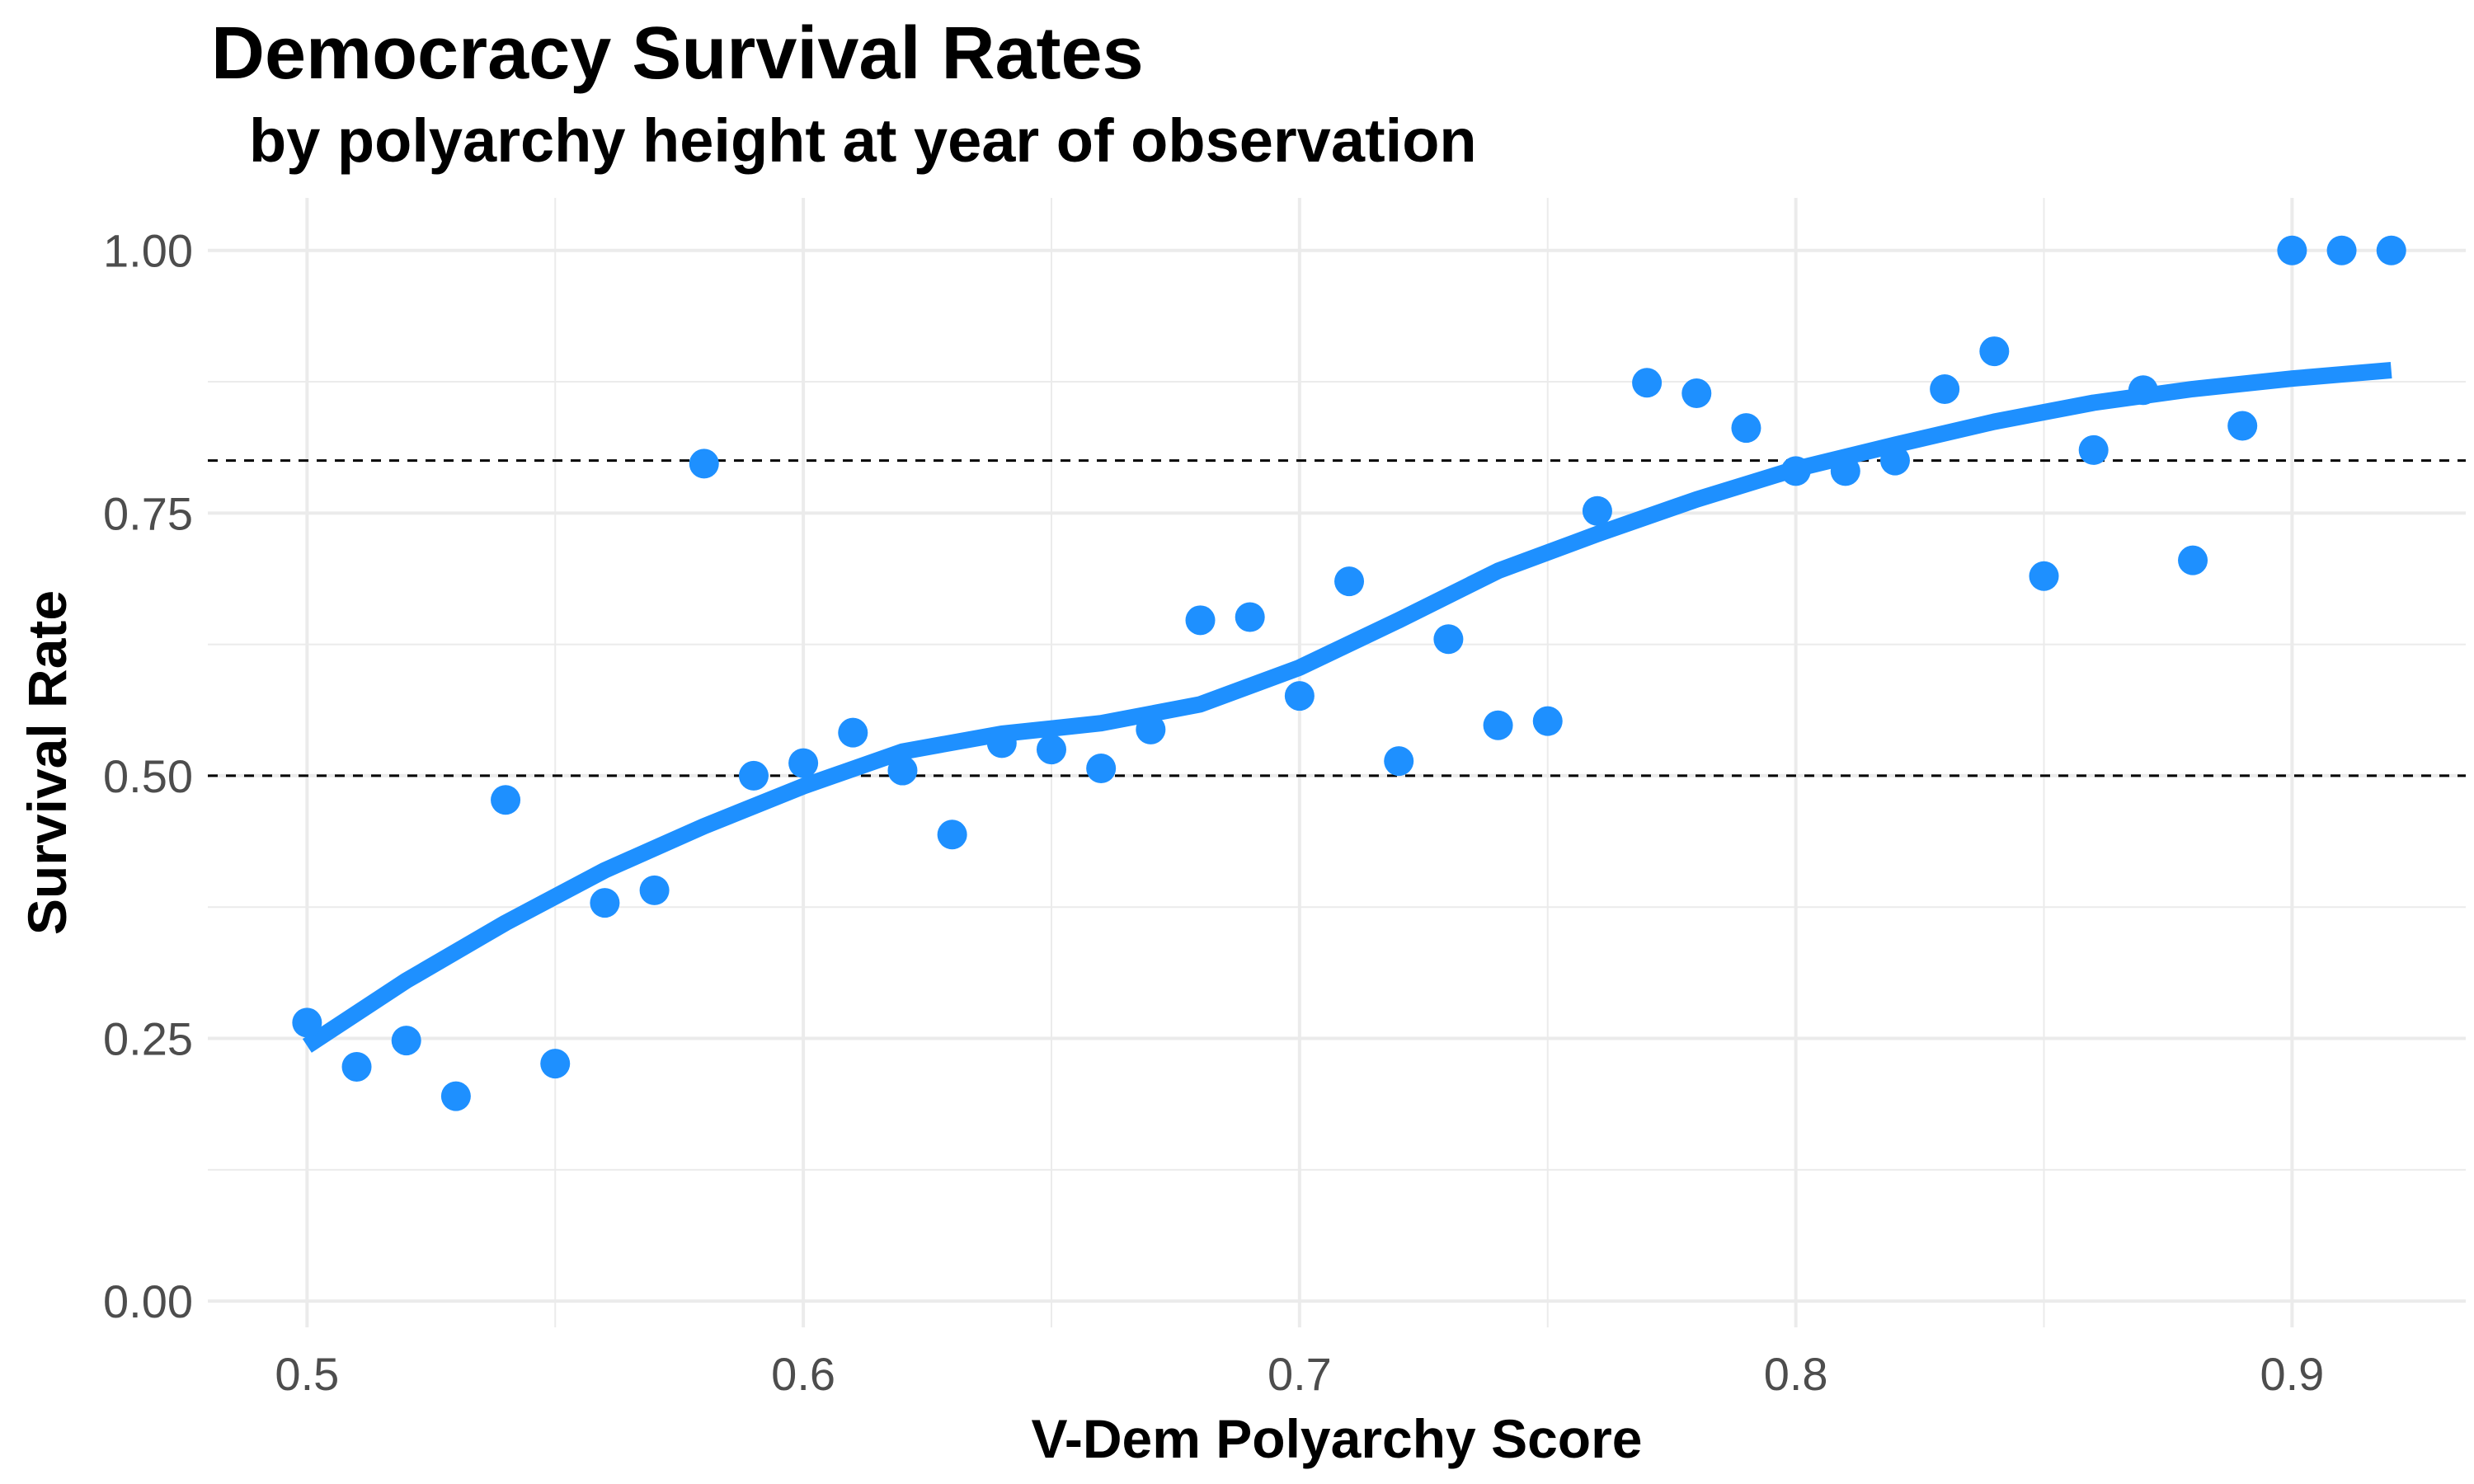 This screenshot has width=2474, height=1484. I want to click on x-tick-label: 0.9, so click(2292, 1374).